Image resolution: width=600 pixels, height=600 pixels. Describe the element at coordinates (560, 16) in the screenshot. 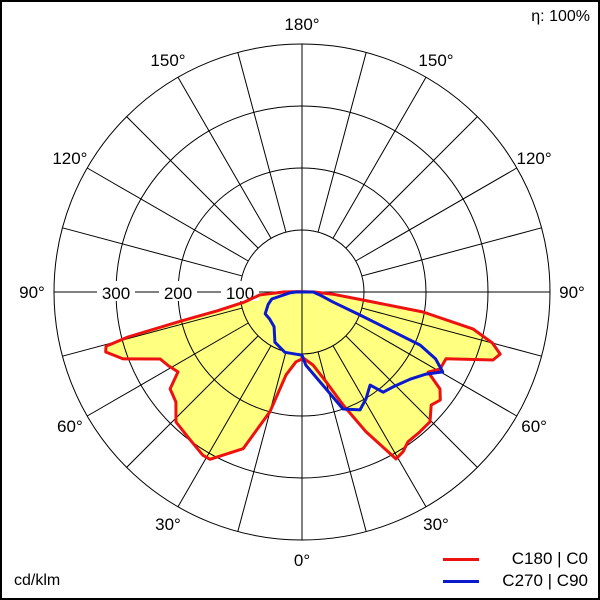

I see `efficiency-label: η: 100%` at that location.